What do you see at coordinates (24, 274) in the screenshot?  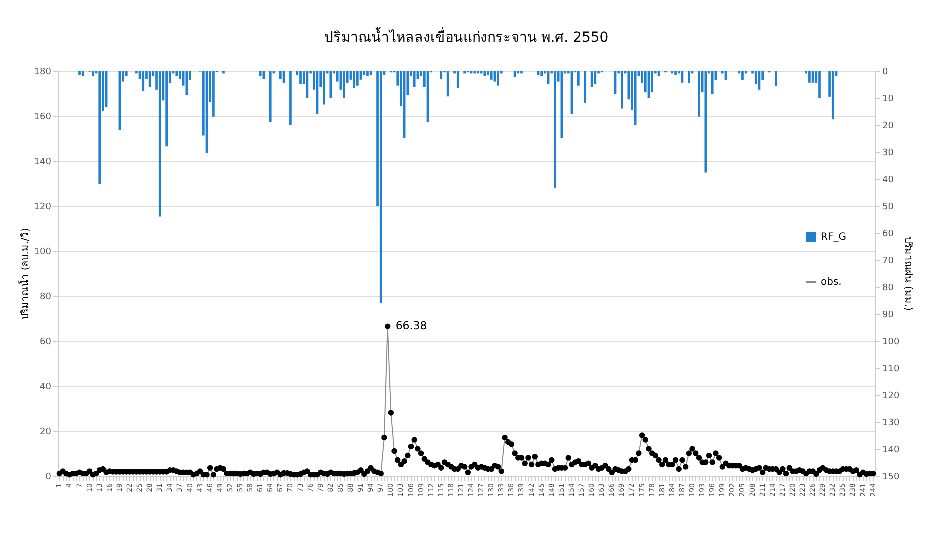 I see `y-axis-title: ปริมาณน้ำ (ลบ.ม./วิ)` at bounding box center [24, 274].